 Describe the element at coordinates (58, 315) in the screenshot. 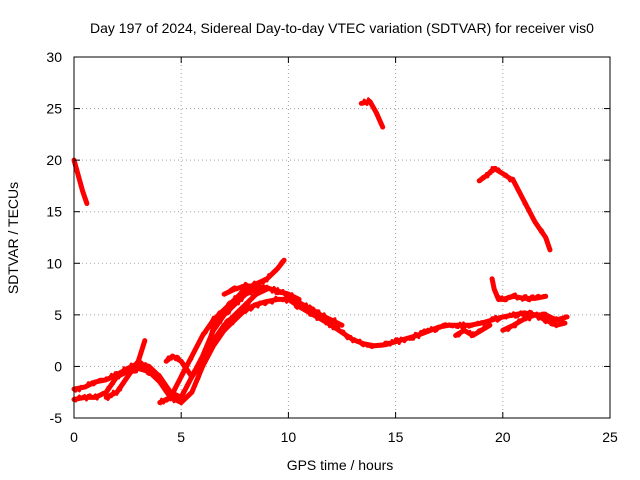

I see `y-tick-label: 5` at that location.